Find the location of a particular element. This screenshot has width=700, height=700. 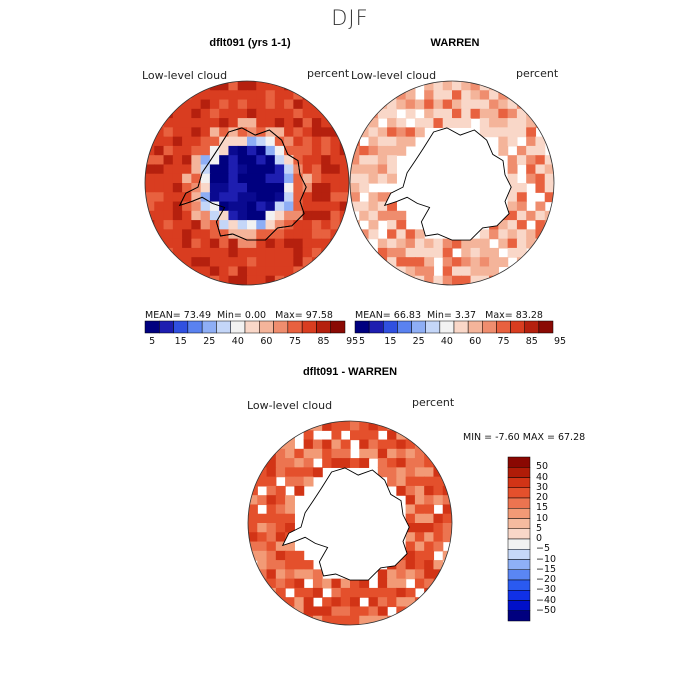

panel2-stats: MEAN= 66.83 Min= 3.37 Max= 83.28 is located at coordinates (449, 315).